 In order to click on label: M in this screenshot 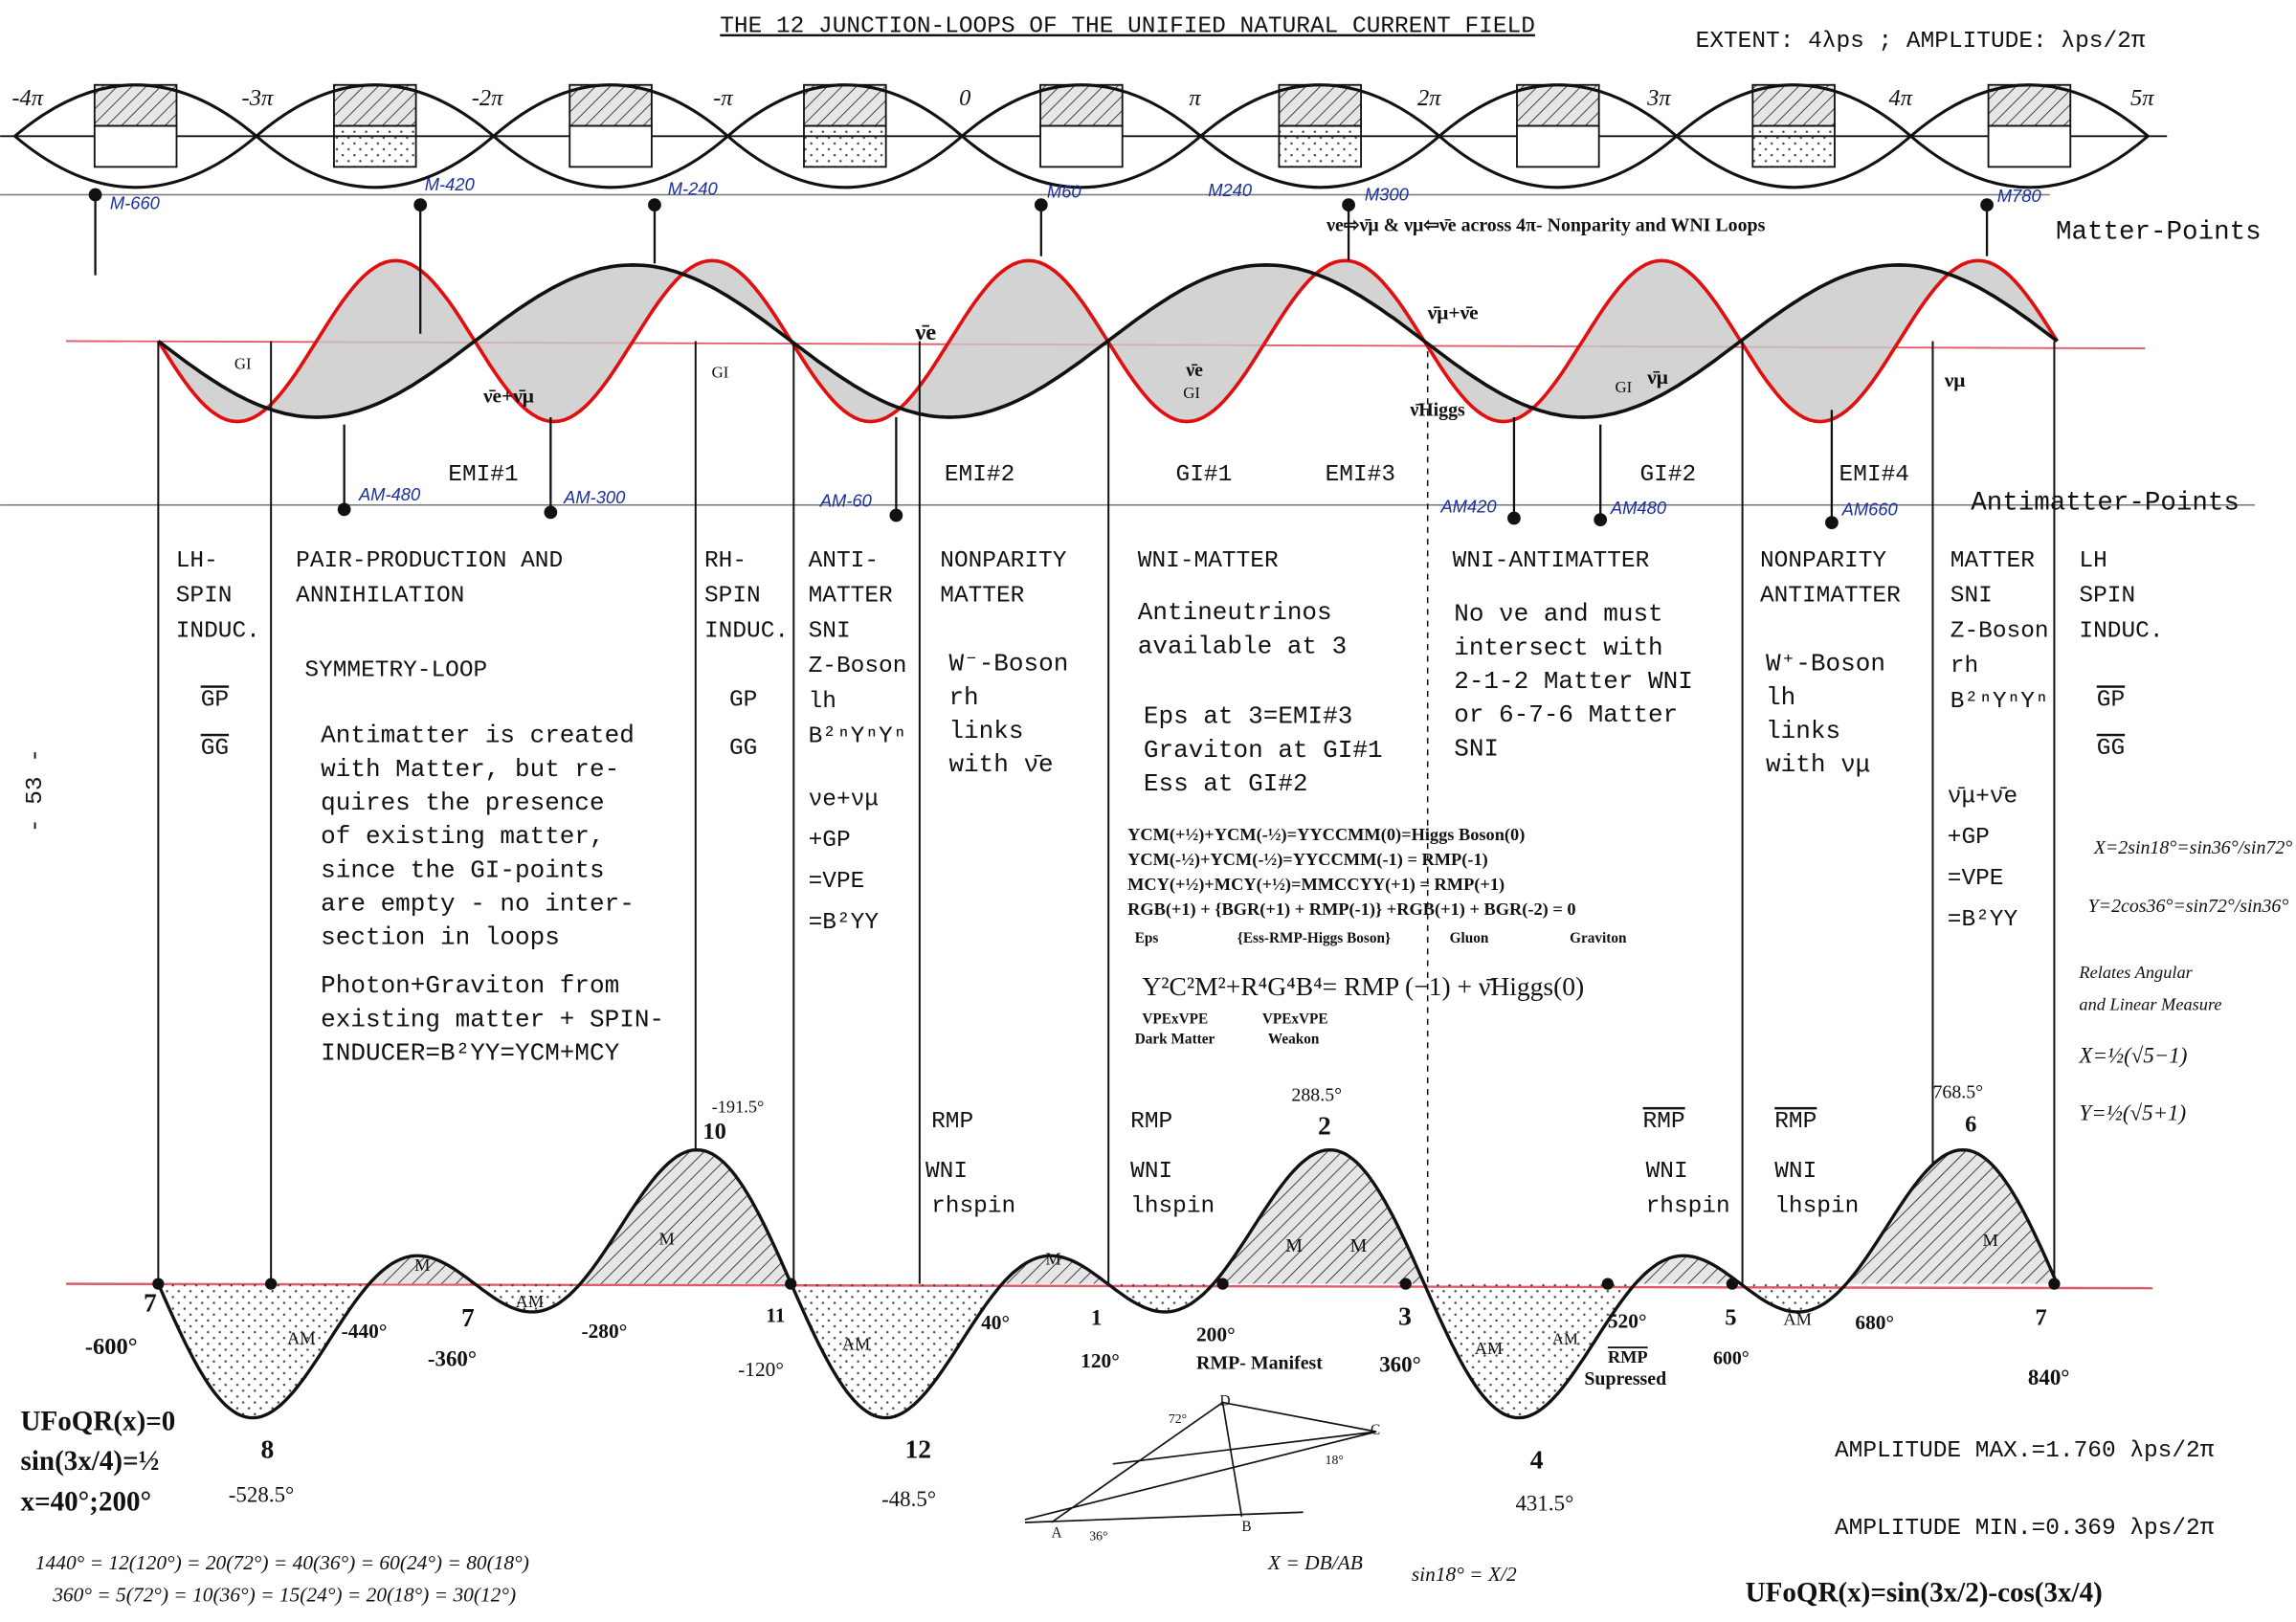, I will do `click(1294, 1246)`.